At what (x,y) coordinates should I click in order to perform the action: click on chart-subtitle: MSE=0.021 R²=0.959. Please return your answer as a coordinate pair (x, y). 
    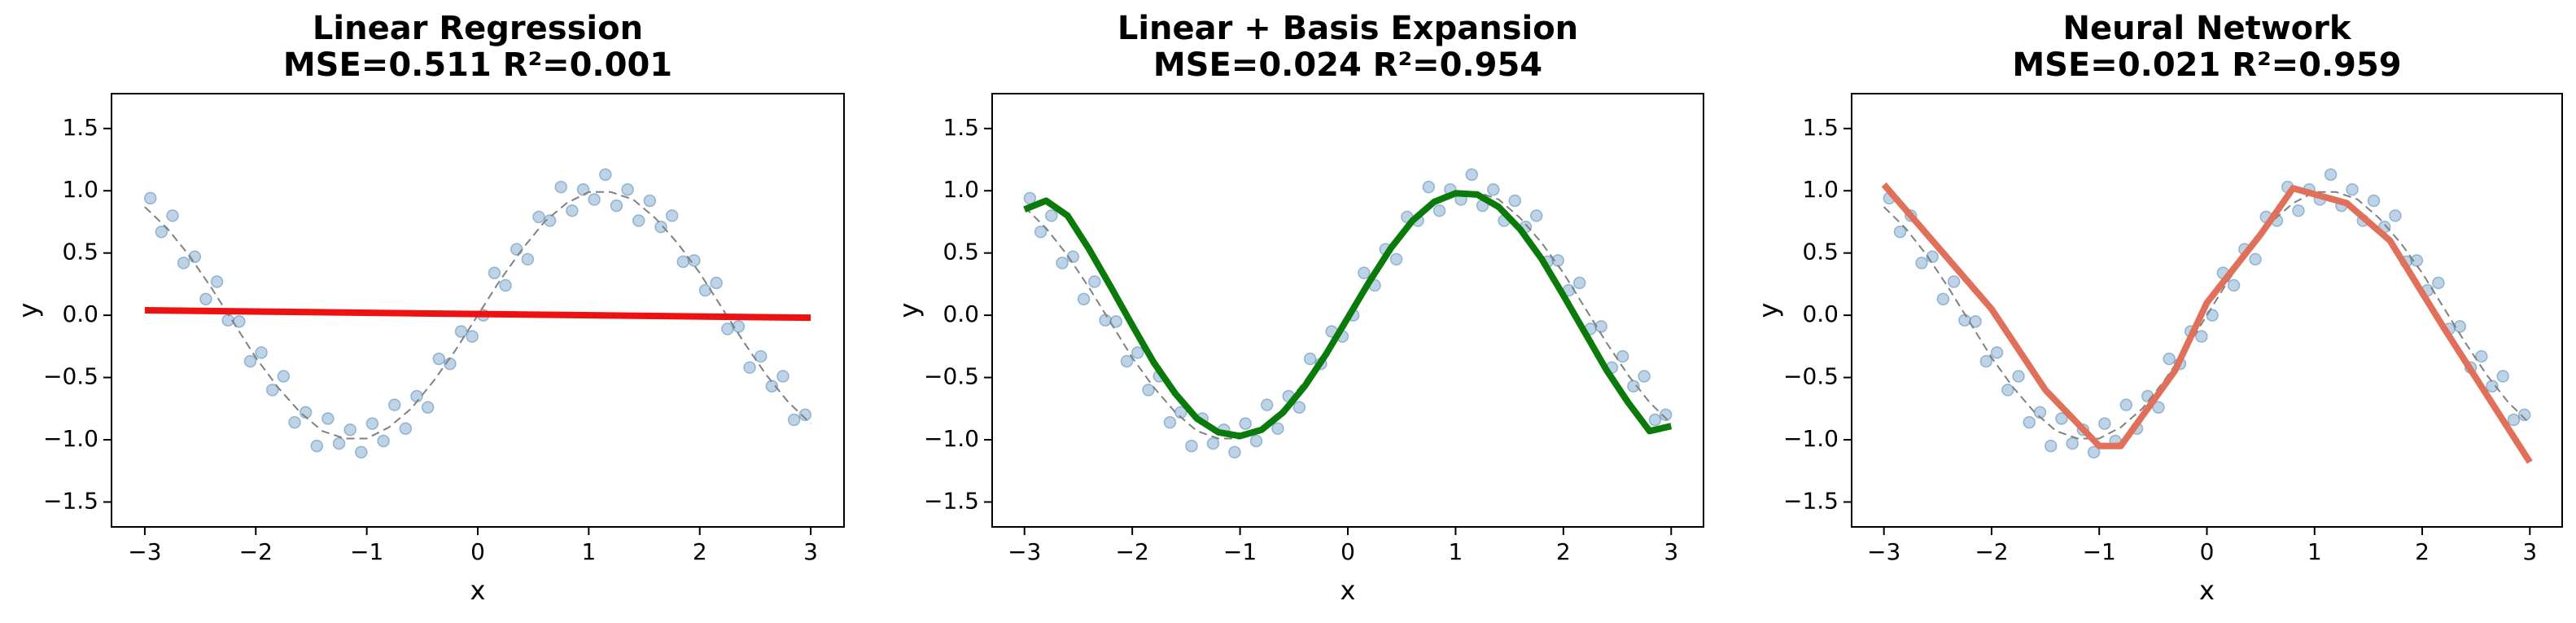
    Looking at the image, I should click on (2206, 65).